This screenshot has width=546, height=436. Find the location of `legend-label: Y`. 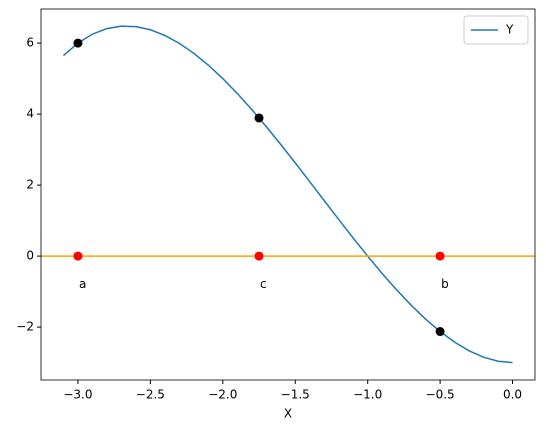

legend-label: Y is located at coordinates (509, 30).